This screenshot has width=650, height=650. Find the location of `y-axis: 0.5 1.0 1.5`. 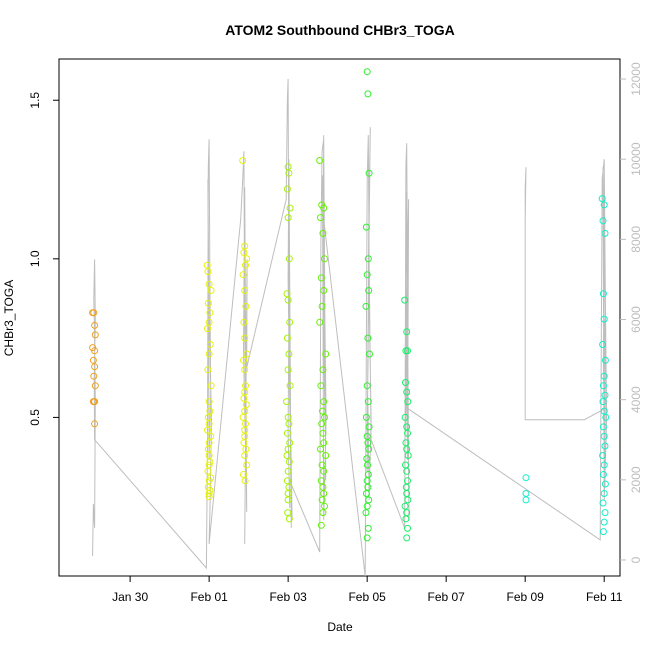

y-axis: 0.5 1.0 1.5 is located at coordinates (43, 259).